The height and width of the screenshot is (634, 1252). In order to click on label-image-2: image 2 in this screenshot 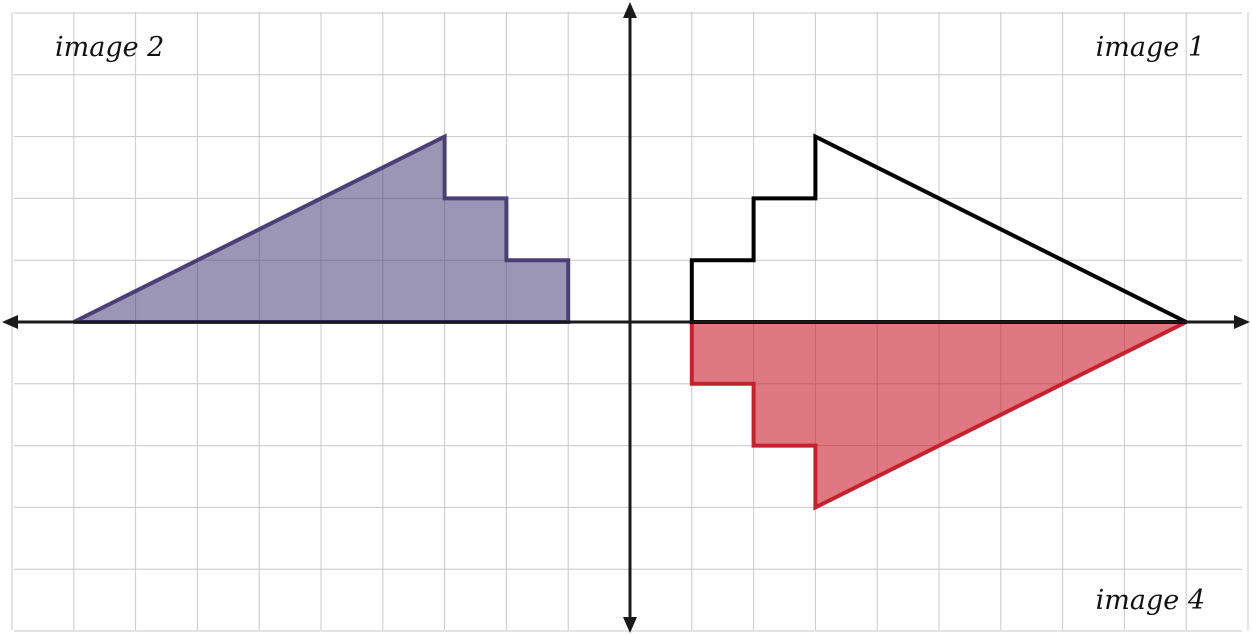, I will do `click(109, 47)`.